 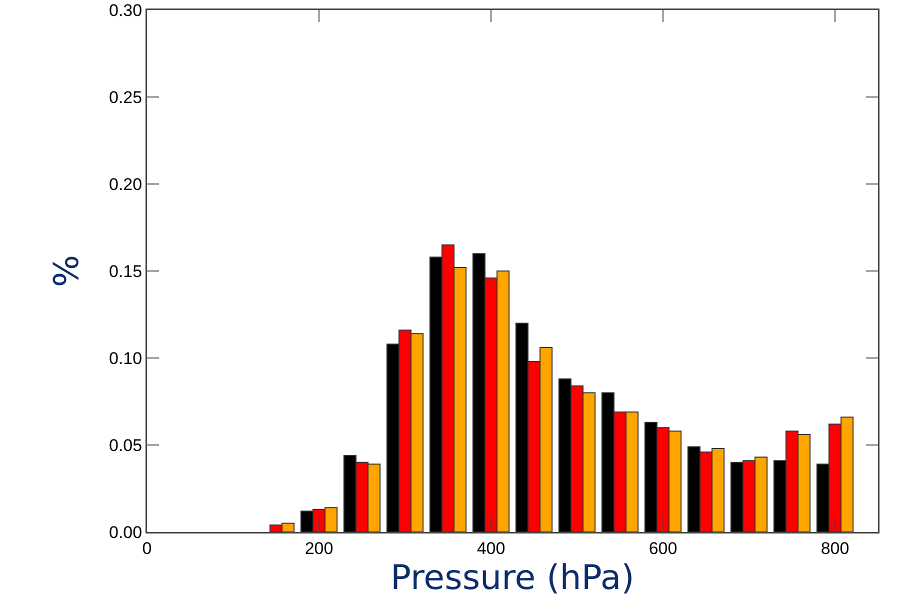 I want to click on y-tick-label: 0.30, so click(x=125, y=10).